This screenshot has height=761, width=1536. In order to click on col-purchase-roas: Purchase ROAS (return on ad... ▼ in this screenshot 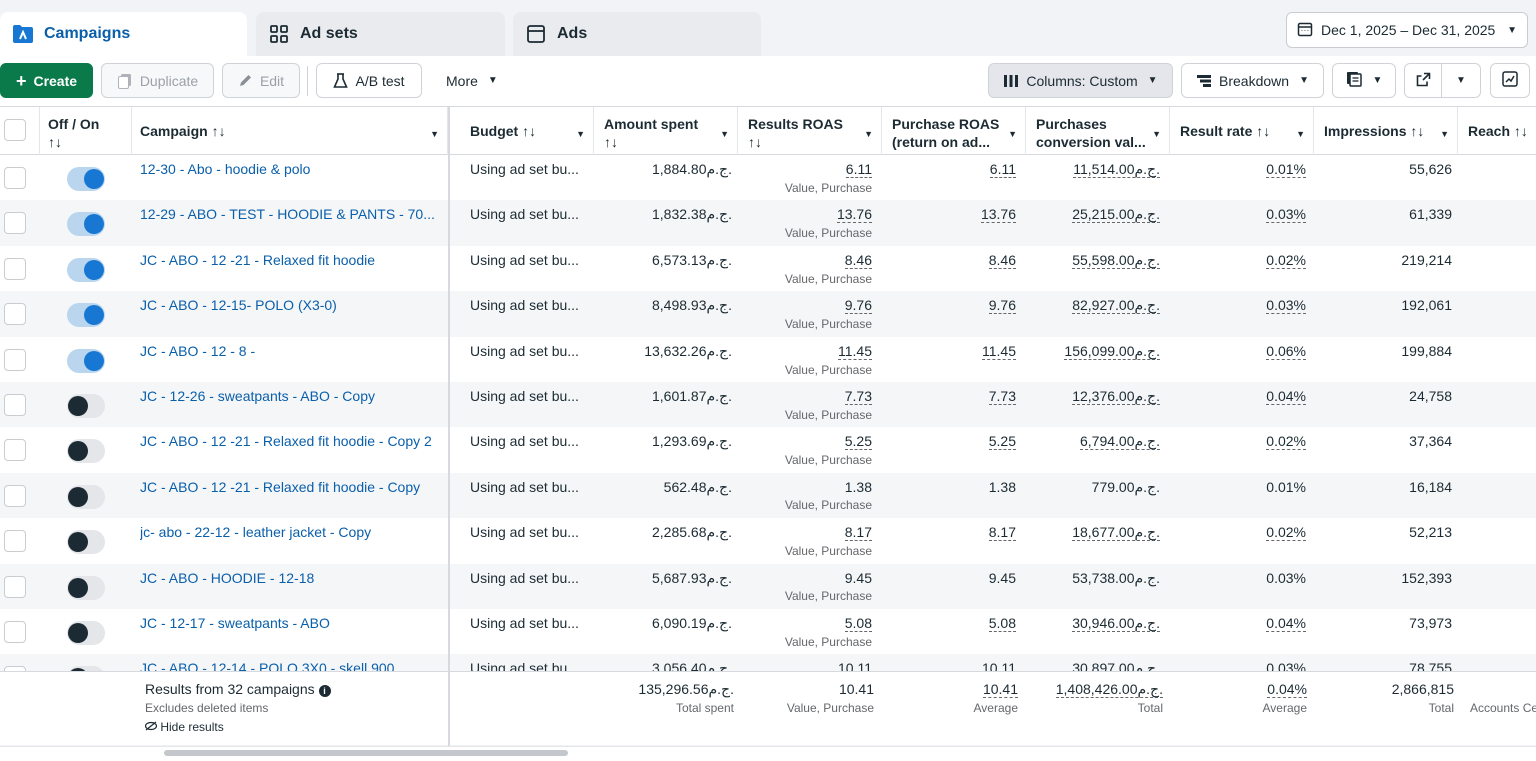, I will do `click(954, 131)`.